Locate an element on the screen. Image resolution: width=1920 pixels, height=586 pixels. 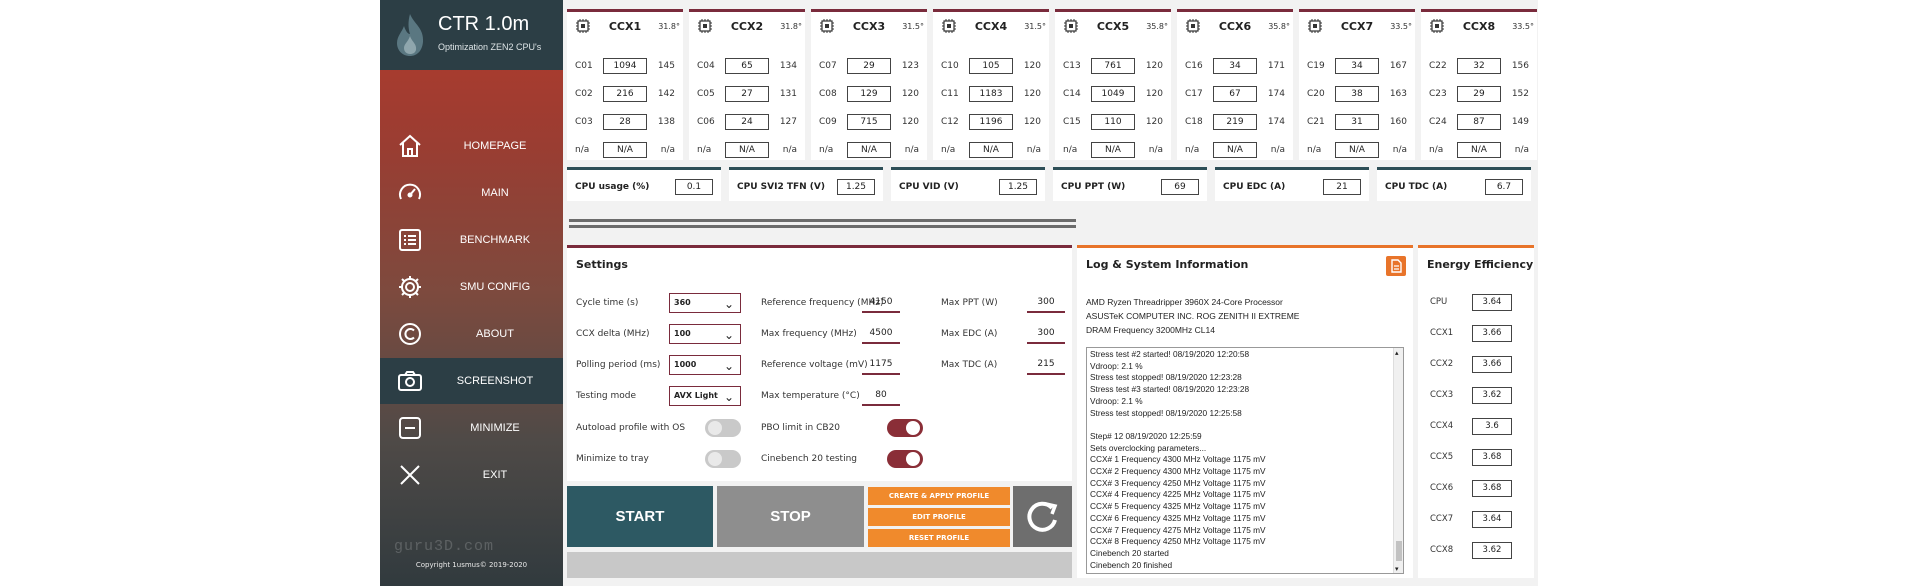
list-icon is located at coordinates (410, 240).